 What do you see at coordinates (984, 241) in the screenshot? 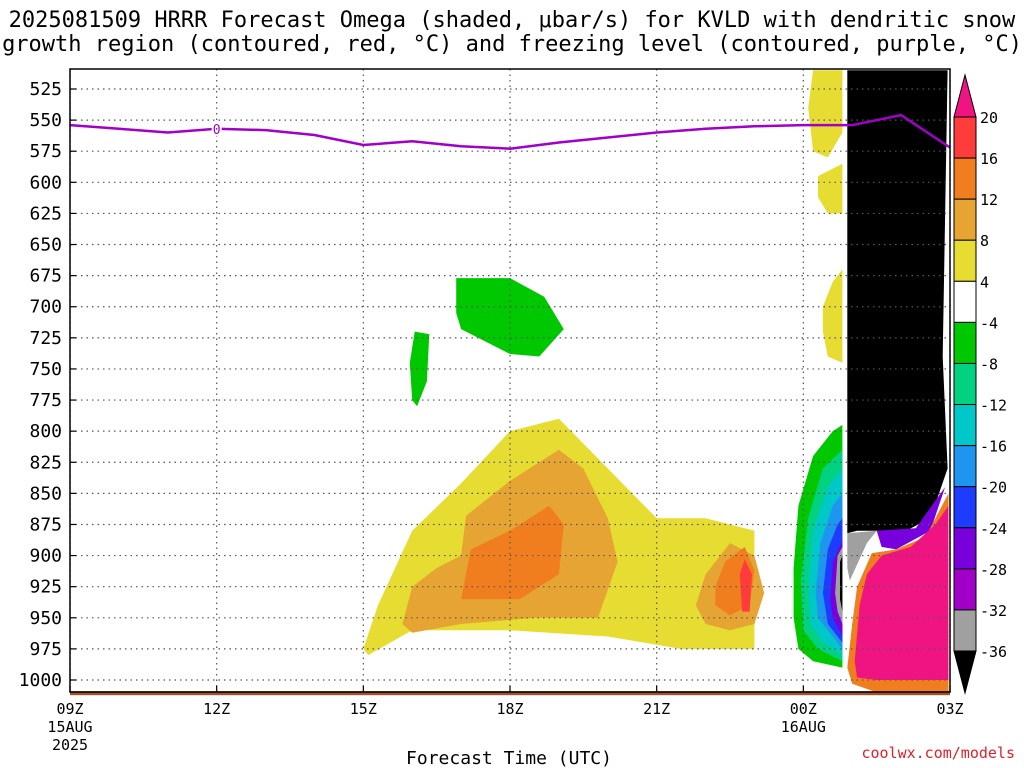
I see `colorbar-label-8: 8` at bounding box center [984, 241].